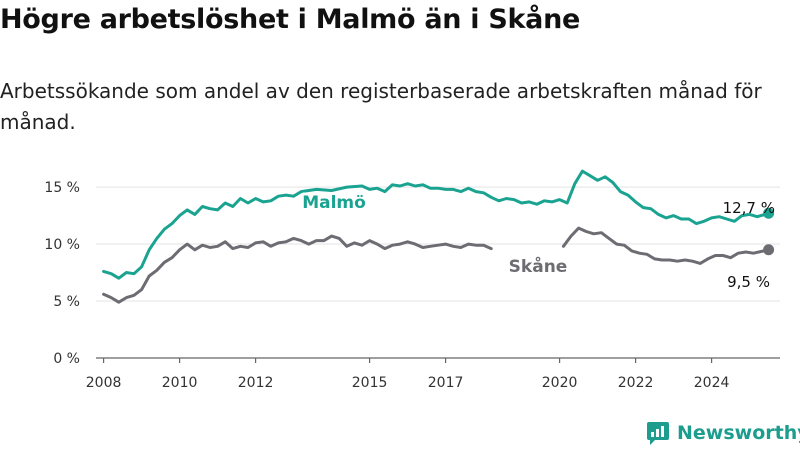 This screenshot has width=800, height=450. What do you see at coordinates (104, 383) in the screenshot?
I see `x-tick-label: 2008` at bounding box center [104, 383].